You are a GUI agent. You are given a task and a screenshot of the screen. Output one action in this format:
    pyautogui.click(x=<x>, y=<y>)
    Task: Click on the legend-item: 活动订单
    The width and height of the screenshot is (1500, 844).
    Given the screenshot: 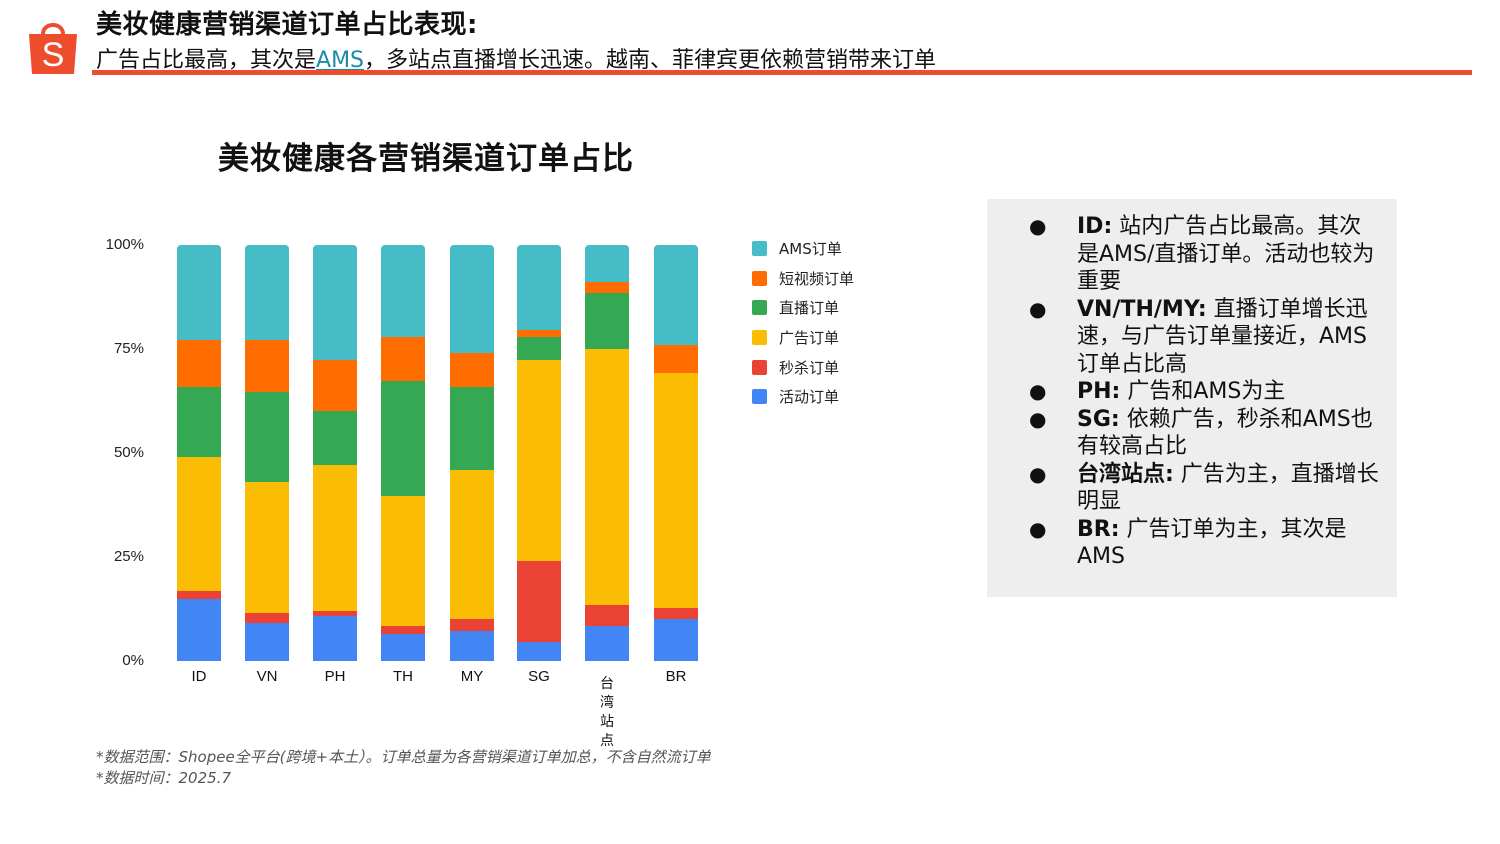 What is the action you would take?
    pyautogui.click(x=803, y=397)
    